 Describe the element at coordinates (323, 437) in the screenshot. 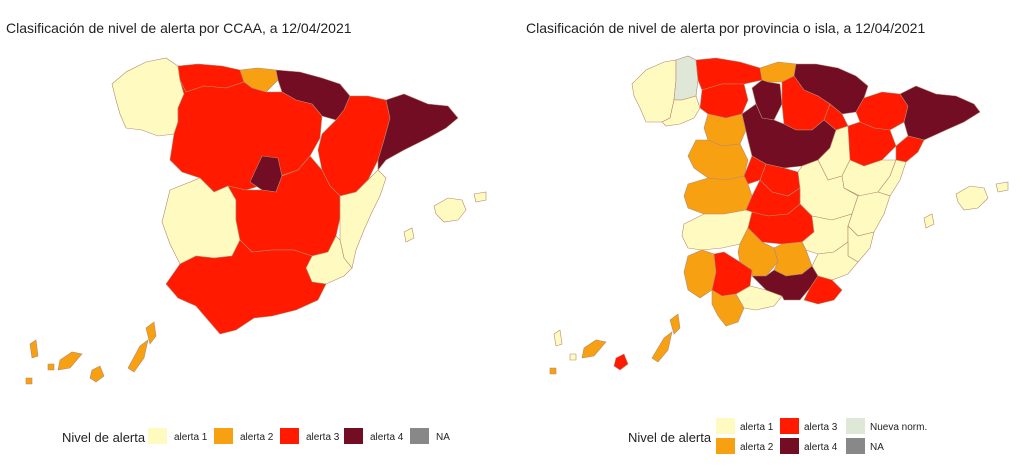

I see `ccaa-legend-label-3: alerta 3` at that location.